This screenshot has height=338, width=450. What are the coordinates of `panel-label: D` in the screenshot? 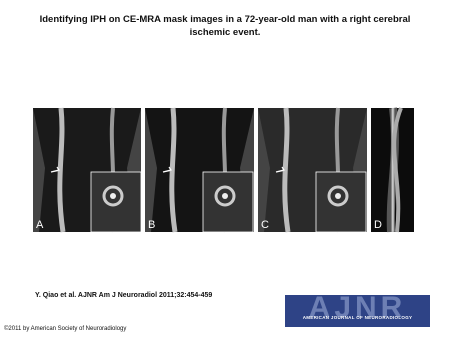 It's located at (378, 225).